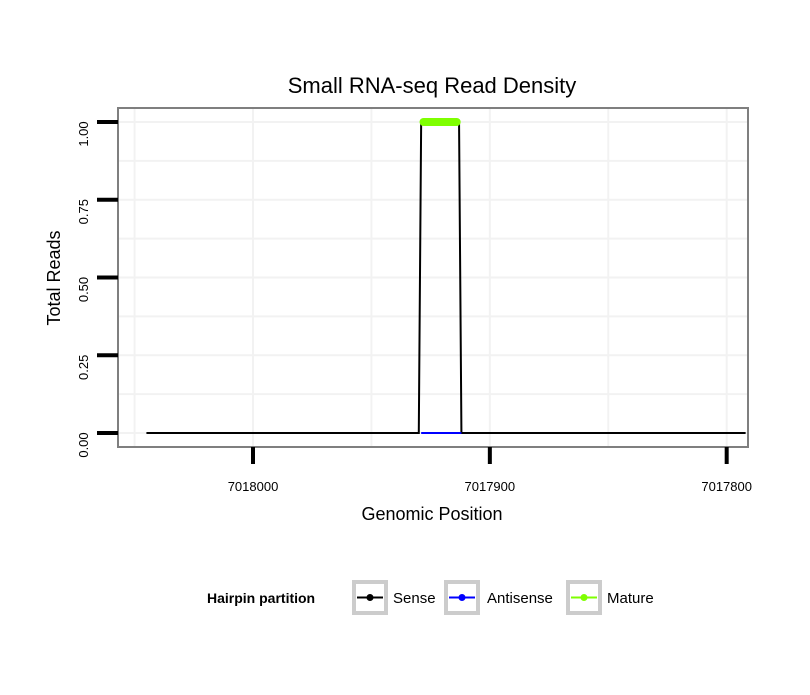 The height and width of the screenshot is (695, 810). I want to click on x-axis: 7018000 7017900 7017800, so click(490, 470).